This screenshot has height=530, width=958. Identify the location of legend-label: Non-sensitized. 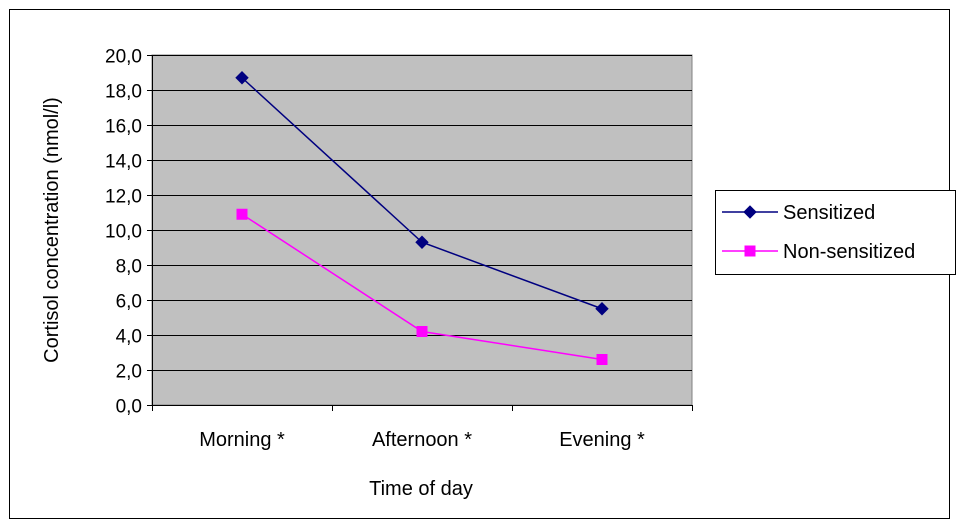
(849, 252).